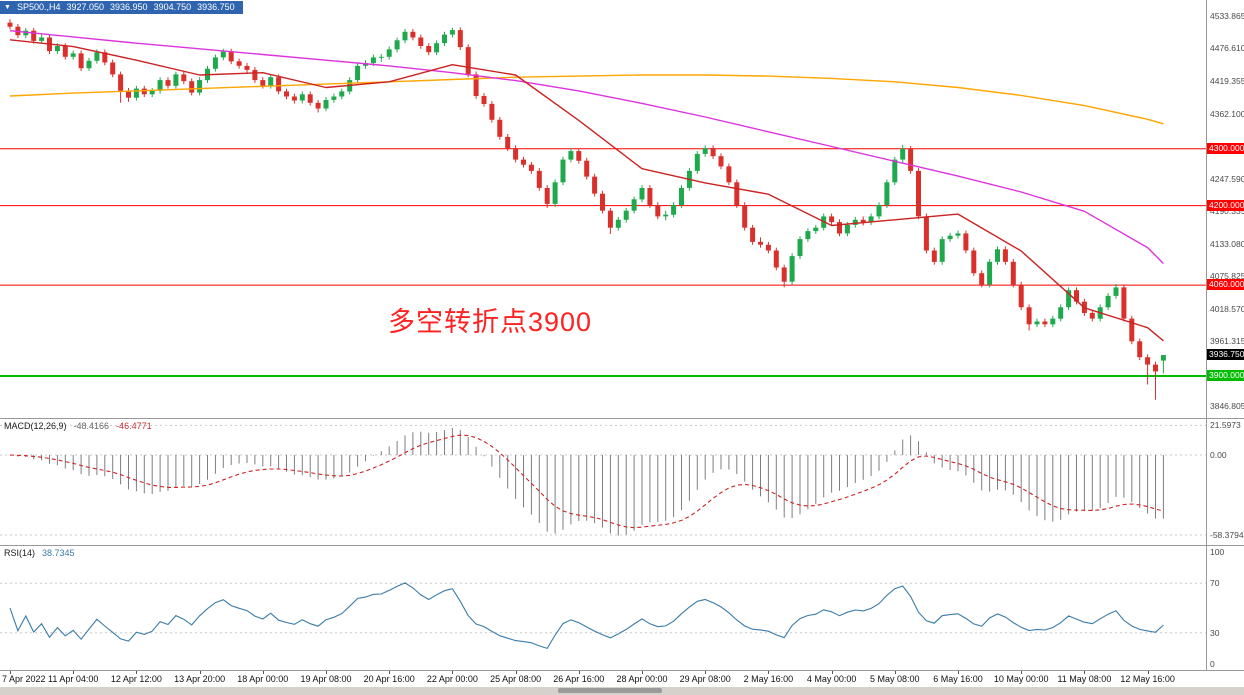  I want to click on price-tick-label: 4476.610, so click(1227, 48).